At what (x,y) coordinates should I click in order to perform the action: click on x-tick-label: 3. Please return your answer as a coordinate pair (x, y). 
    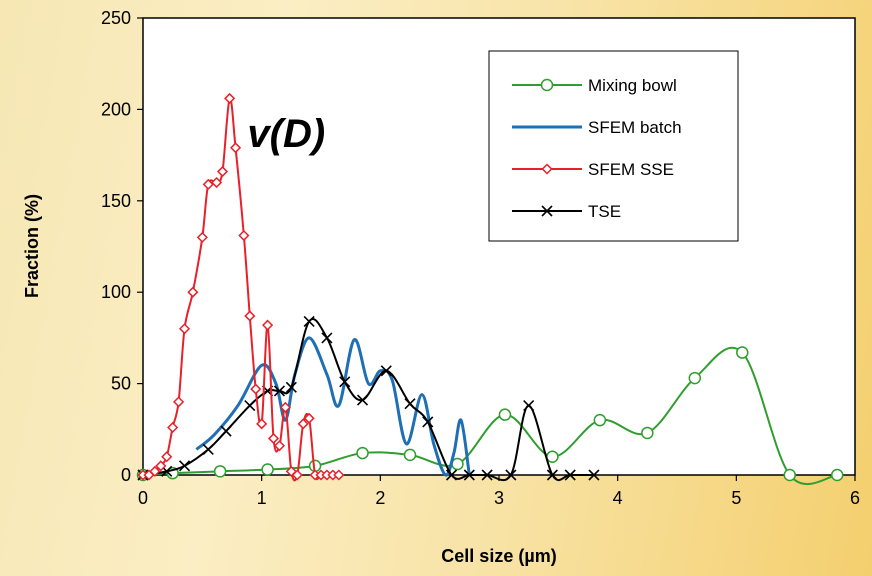
    Looking at the image, I should click on (499, 498).